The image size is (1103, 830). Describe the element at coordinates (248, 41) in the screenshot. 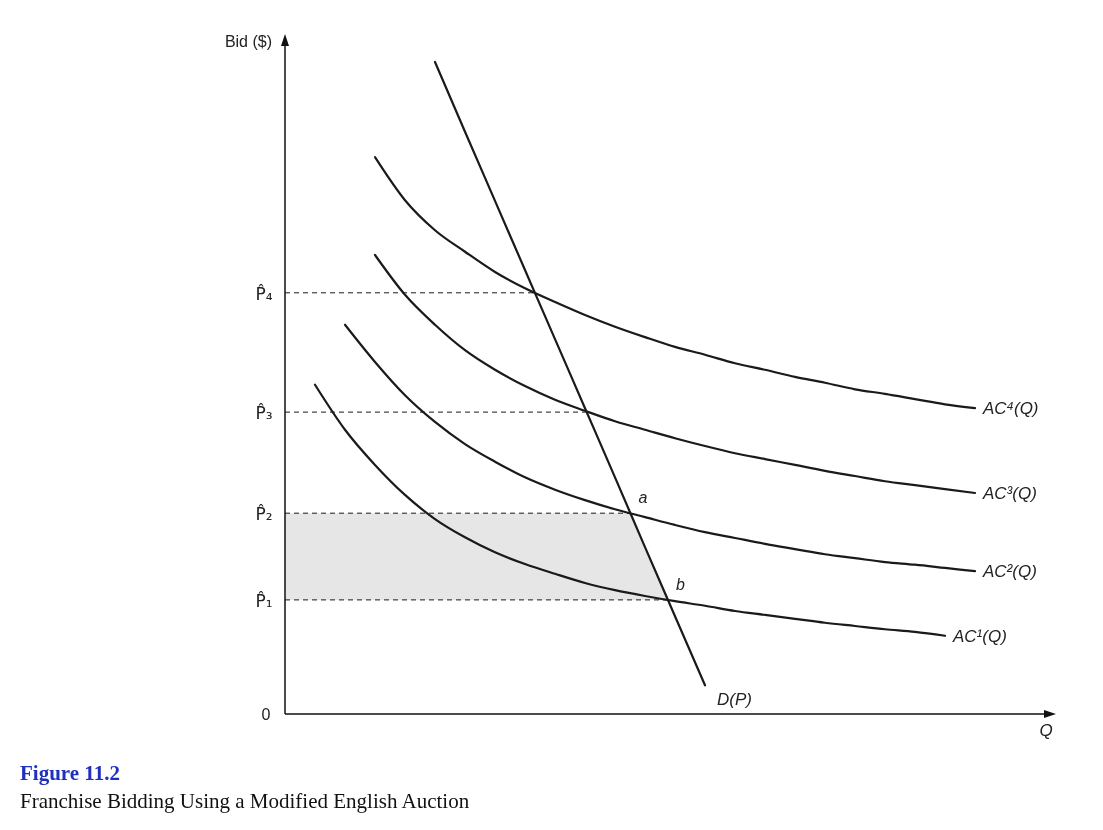

I see `y-axis-title: Bid ($)` at that location.